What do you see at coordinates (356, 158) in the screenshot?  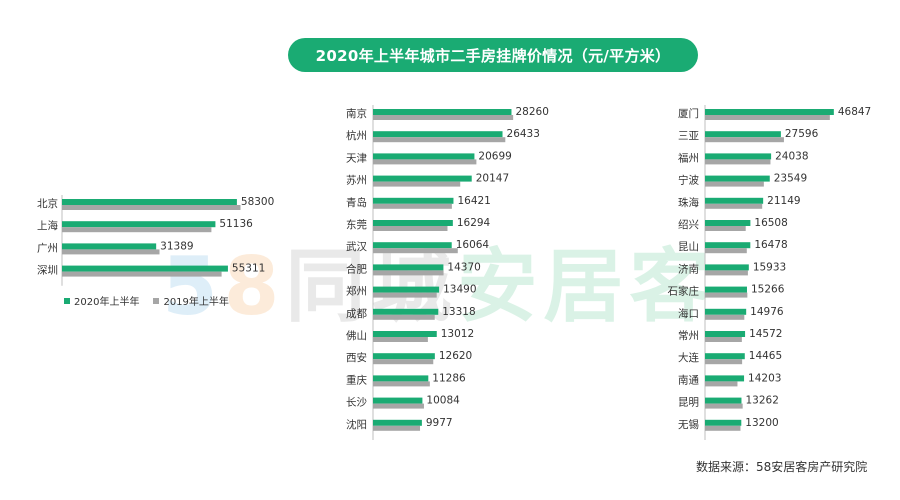 I see `category-label: 天津` at bounding box center [356, 158].